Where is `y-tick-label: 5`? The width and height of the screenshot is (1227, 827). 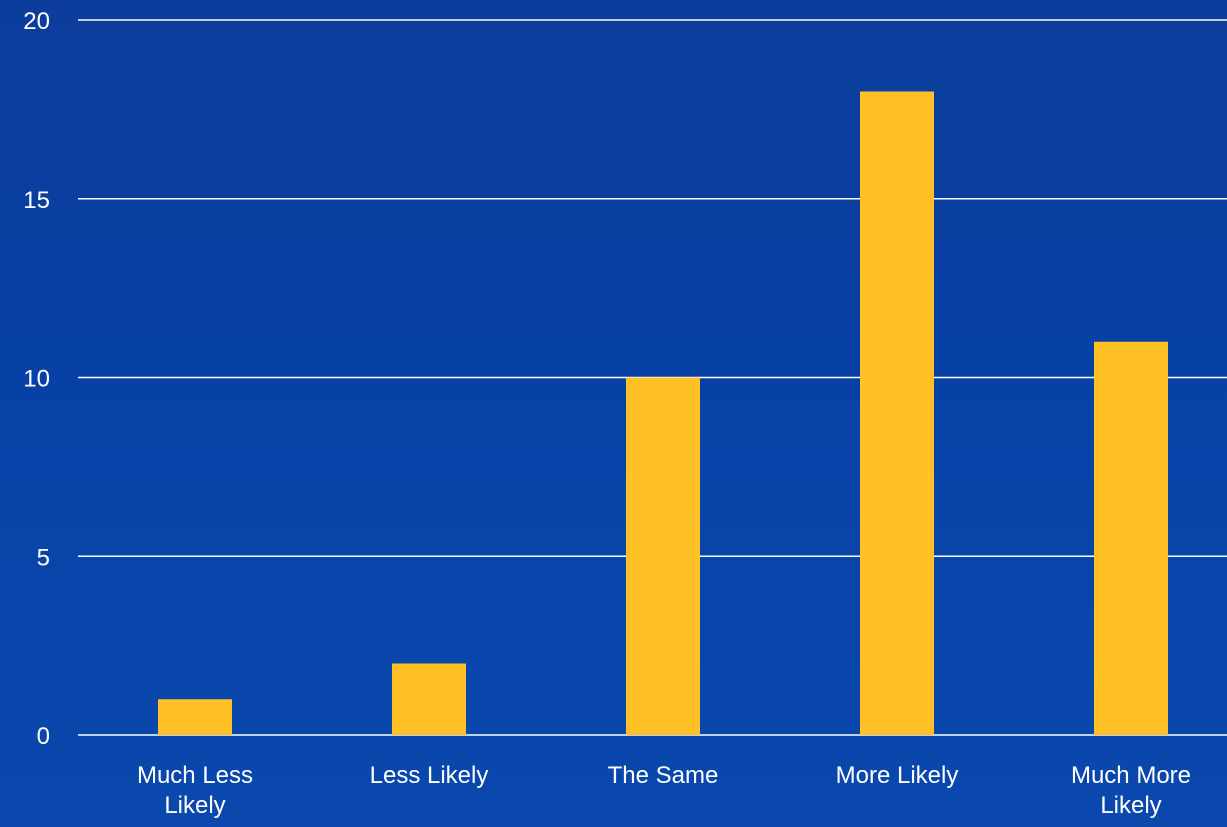
y-tick-label: 5 is located at coordinates (43, 557).